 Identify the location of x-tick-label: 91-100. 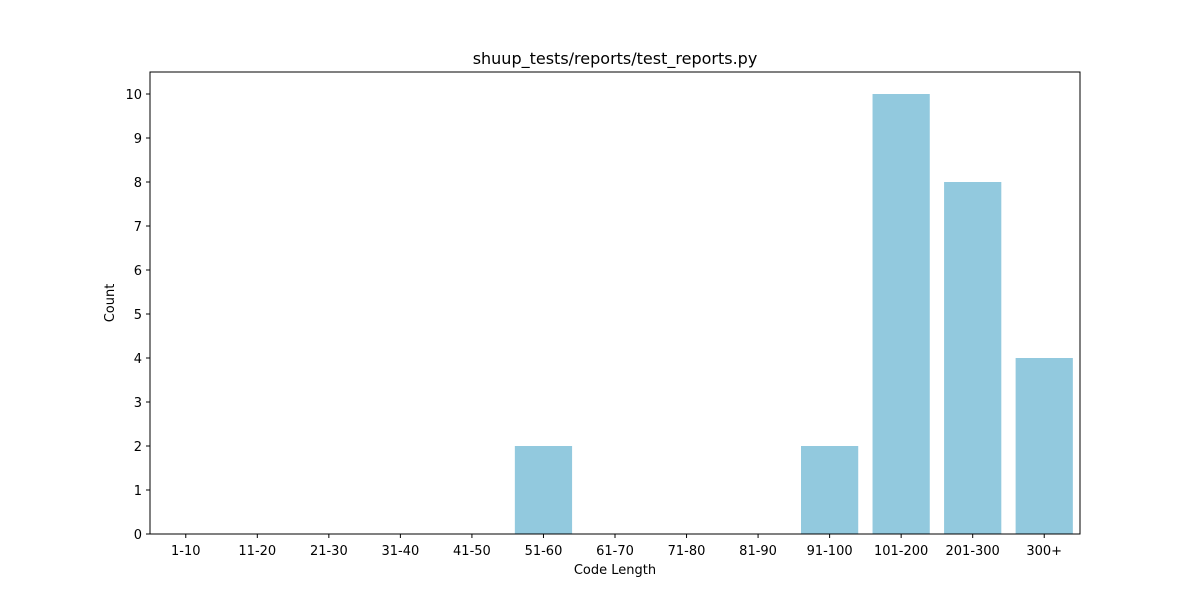
(830, 551).